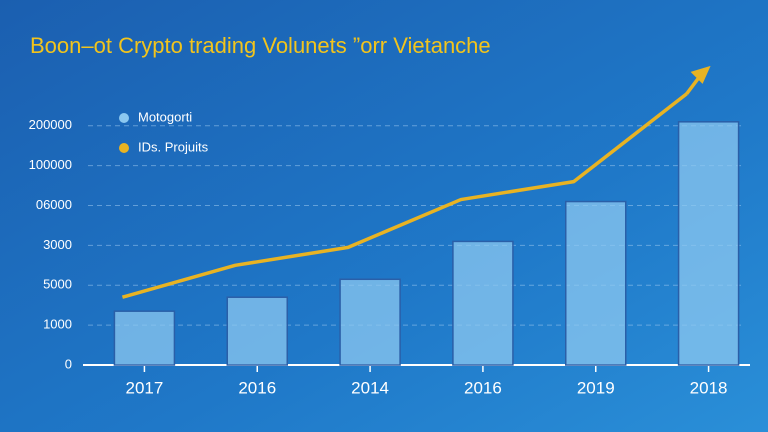 This screenshot has width=768, height=432. I want to click on y-tick-label: 1000, so click(57, 324).